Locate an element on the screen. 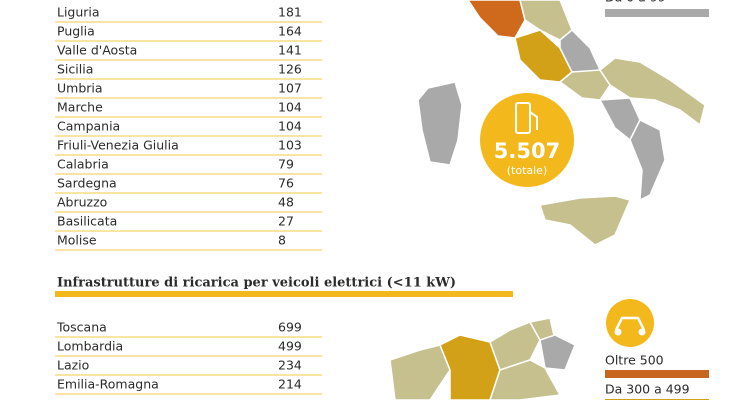  region-count: 79 is located at coordinates (286, 164).